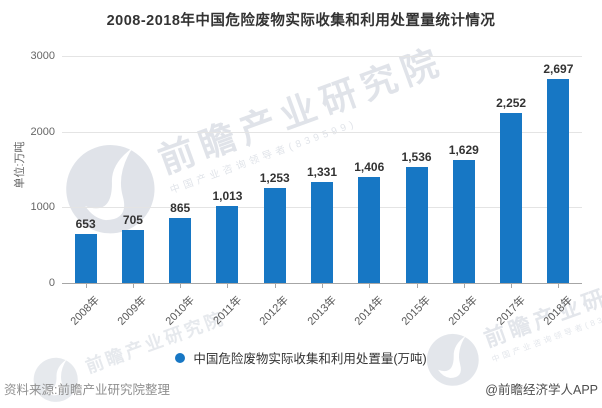  Describe the element at coordinates (511, 102) in the screenshot. I see `bar-value-label: 2,252` at that location.